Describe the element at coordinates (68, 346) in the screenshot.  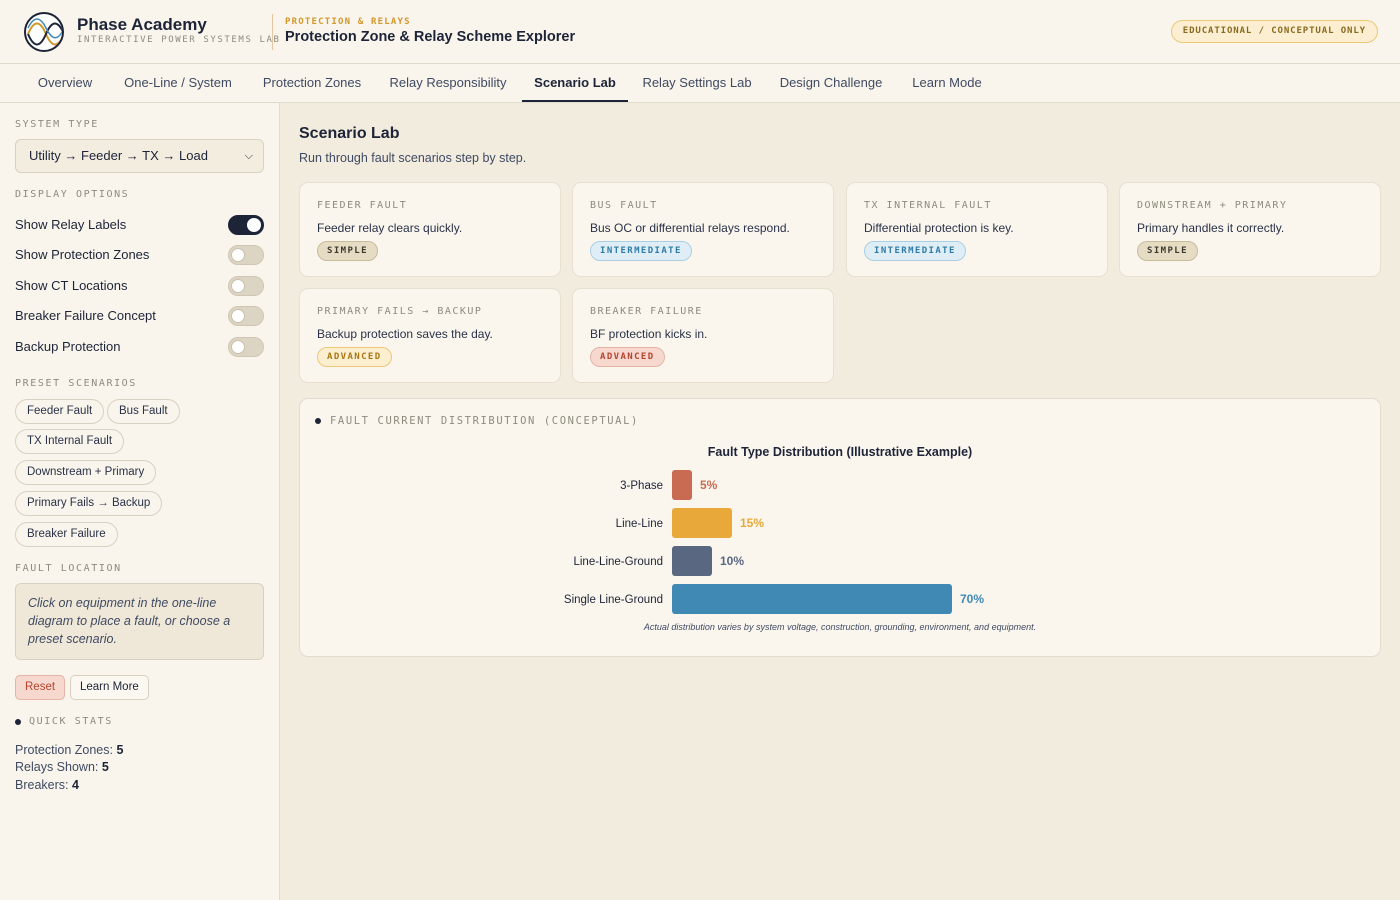
I see `option-label: Backup Protection` at that location.